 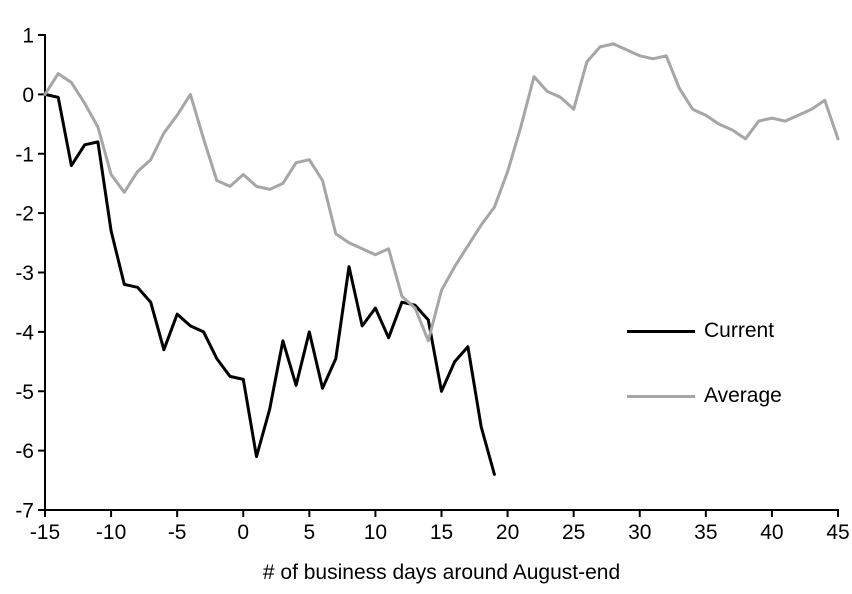 I want to click on average-line-swatch-icon, so click(x=661, y=396).